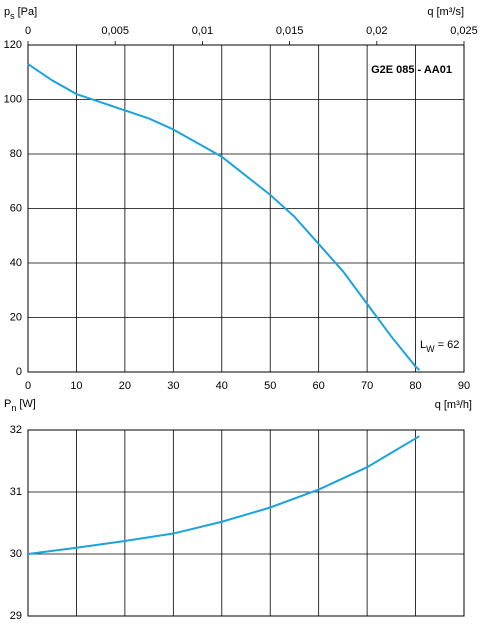  I want to click on x2-tick-label: 0,025, so click(464, 31).